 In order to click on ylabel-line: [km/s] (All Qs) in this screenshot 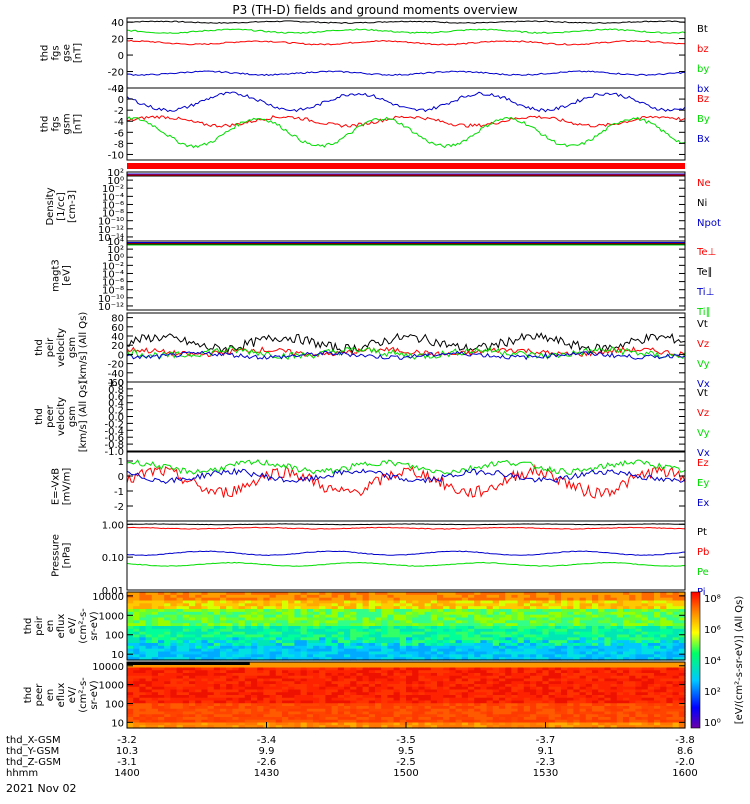, I will do `click(83, 348)`.